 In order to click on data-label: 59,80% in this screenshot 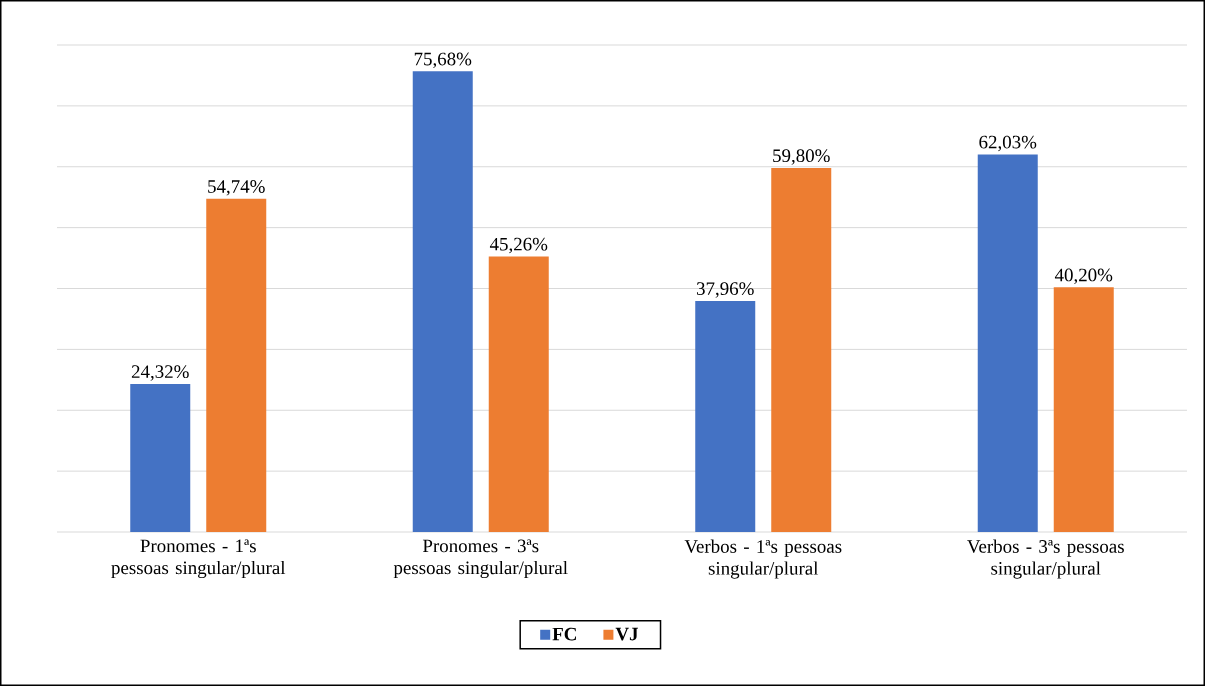, I will do `click(801, 157)`.